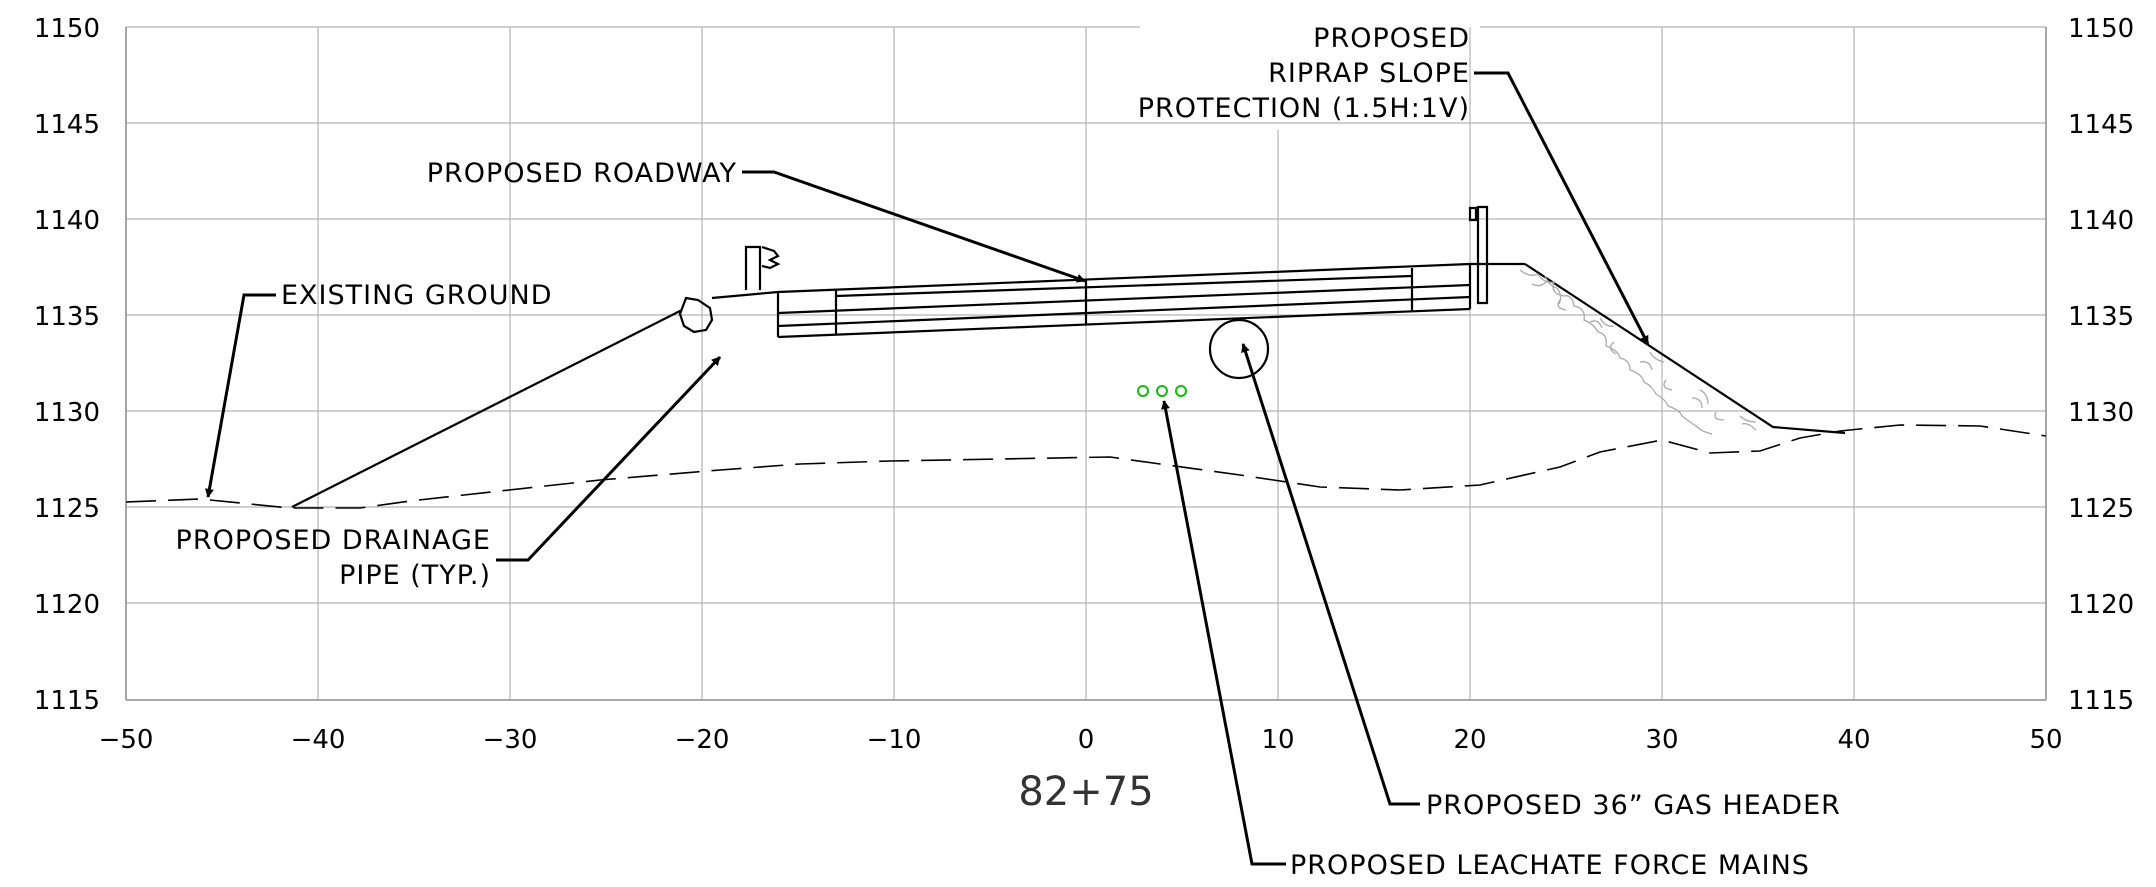  Describe the element at coordinates (1304, 108) in the screenshot. I see `label-riprap-line3: PROTECTION (1.5H:1V)` at that location.